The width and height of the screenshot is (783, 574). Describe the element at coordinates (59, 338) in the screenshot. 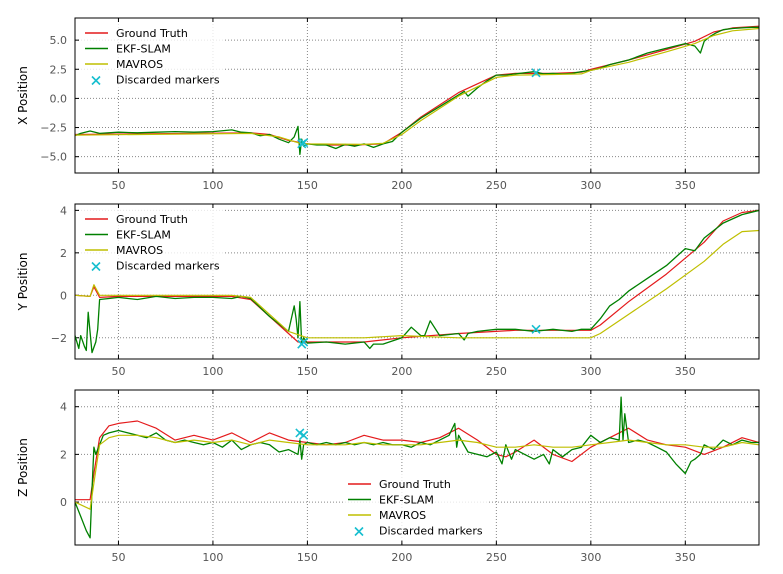

I see `y-tick-label: −2` at that location.